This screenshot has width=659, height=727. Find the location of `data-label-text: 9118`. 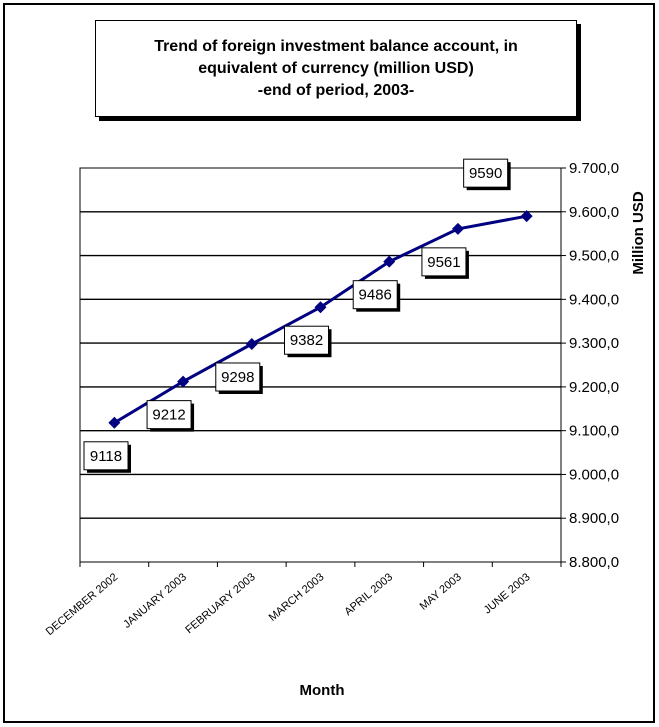

data-label-text: 9118 is located at coordinates (106, 456).